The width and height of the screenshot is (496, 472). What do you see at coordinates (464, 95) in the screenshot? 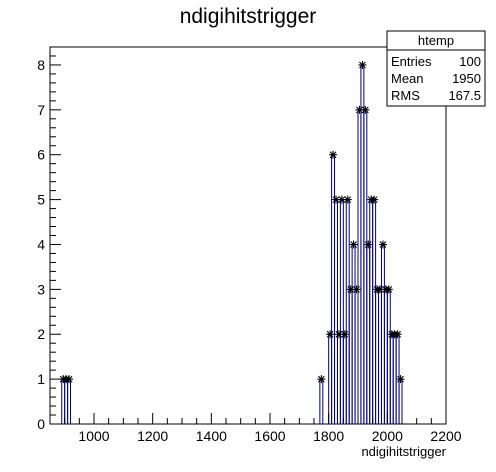
I see `stats-value-rms: 167.5` at bounding box center [464, 95].